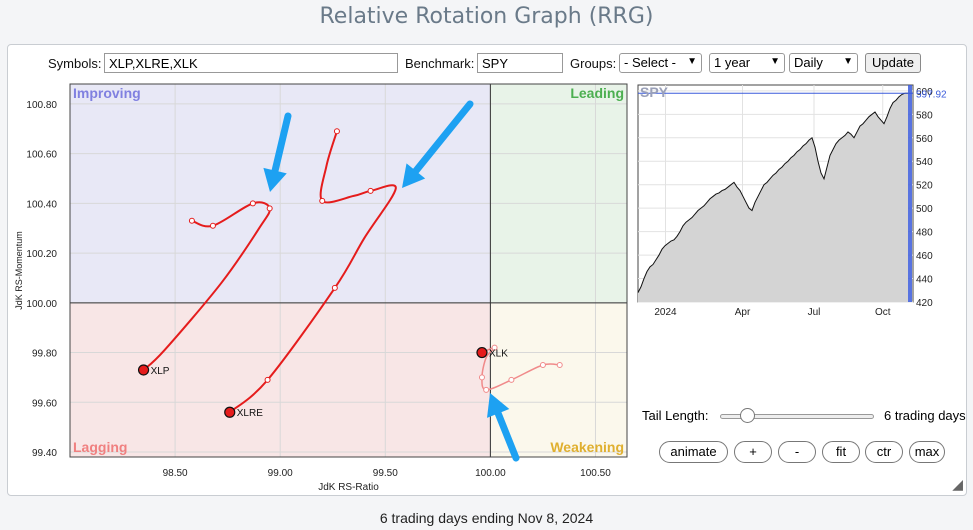  Describe the element at coordinates (675, 415) in the screenshot. I see `tail-length-label: Tail Length:` at that location.